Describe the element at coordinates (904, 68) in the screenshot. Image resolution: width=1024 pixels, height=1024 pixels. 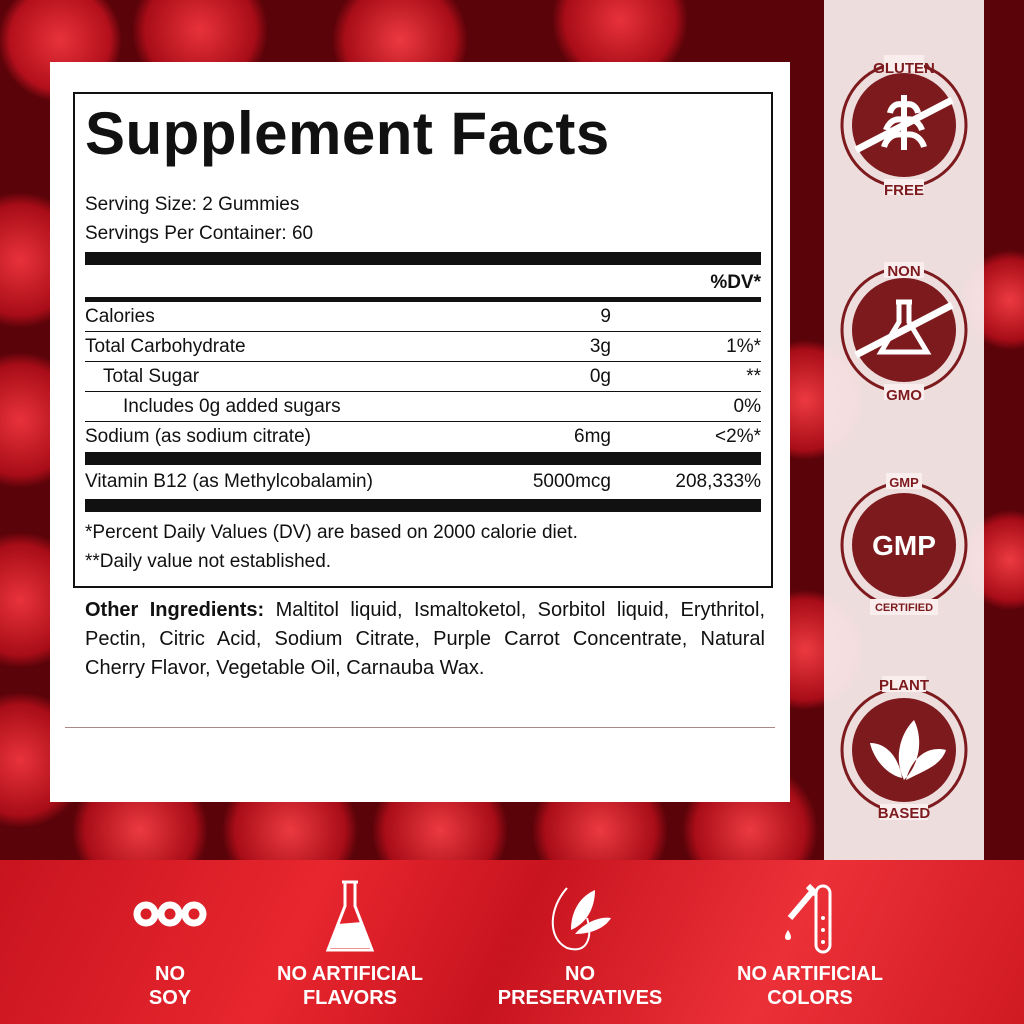
I see `badge-top: GLUTEN` at that location.